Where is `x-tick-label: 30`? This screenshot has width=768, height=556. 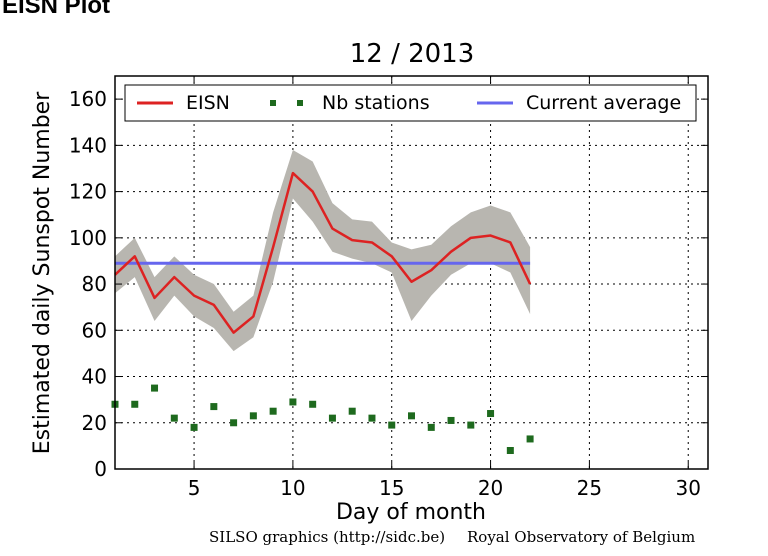 x-tick-label: 30 is located at coordinates (688, 488).